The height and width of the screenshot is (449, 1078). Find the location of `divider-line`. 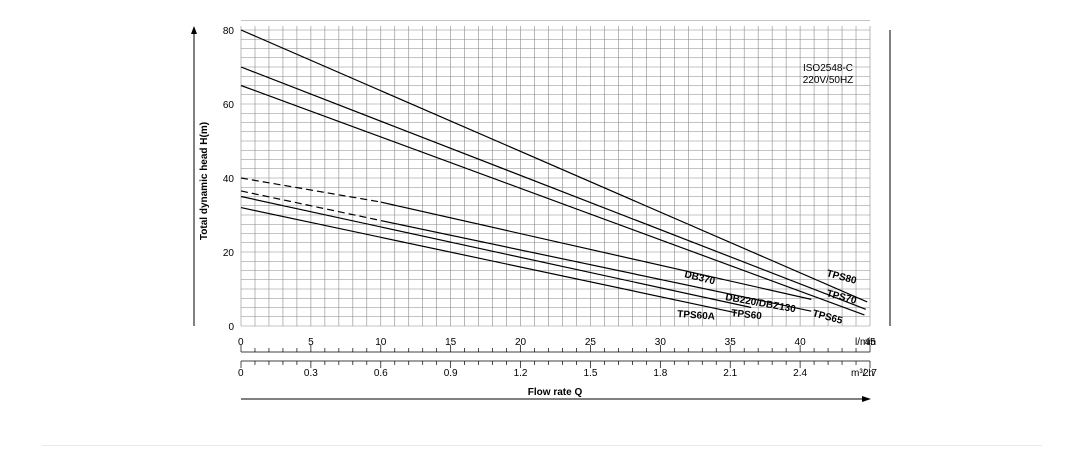

divider-line is located at coordinates (542, 445).